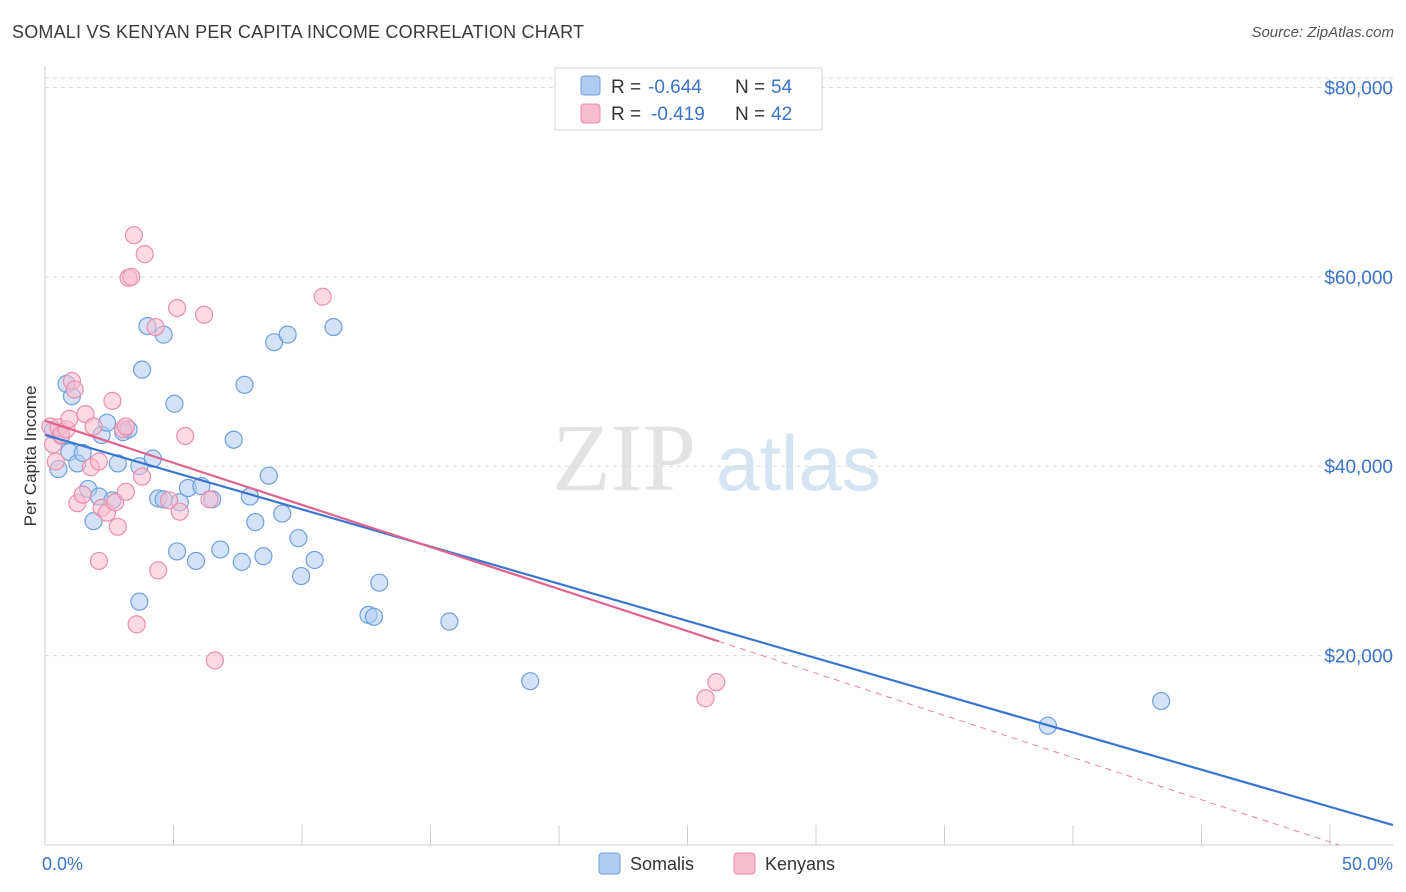 The height and width of the screenshot is (892, 1406). Describe the element at coordinates (688, 99) in the screenshot. I see `correlation-legend: R = -0.644 N = 54 R = -0.419 N = 42` at that location.